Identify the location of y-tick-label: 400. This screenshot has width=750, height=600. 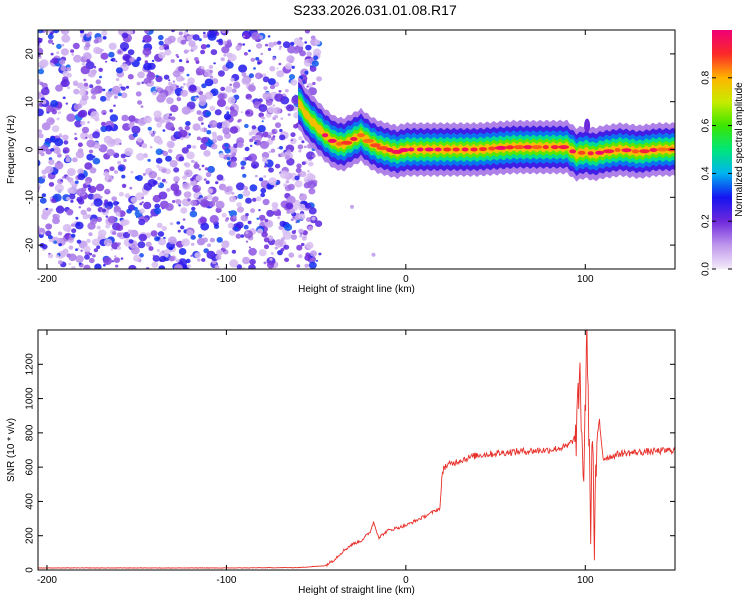
(30, 501).